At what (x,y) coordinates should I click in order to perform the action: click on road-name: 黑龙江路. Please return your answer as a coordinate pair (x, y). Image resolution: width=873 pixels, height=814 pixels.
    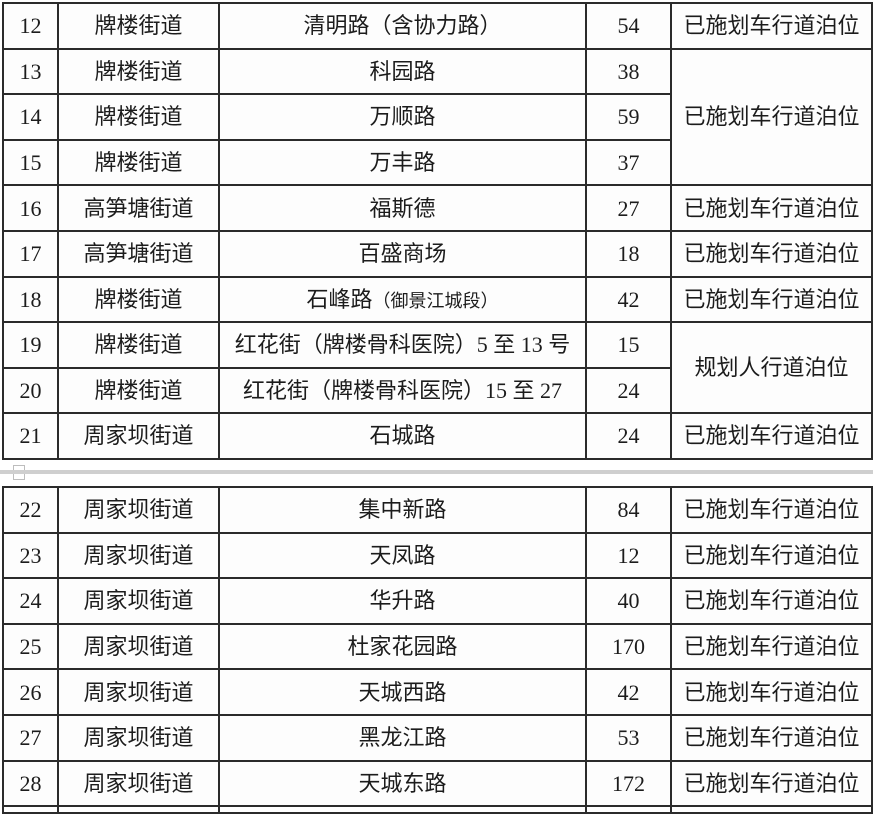
    Looking at the image, I should click on (402, 737).